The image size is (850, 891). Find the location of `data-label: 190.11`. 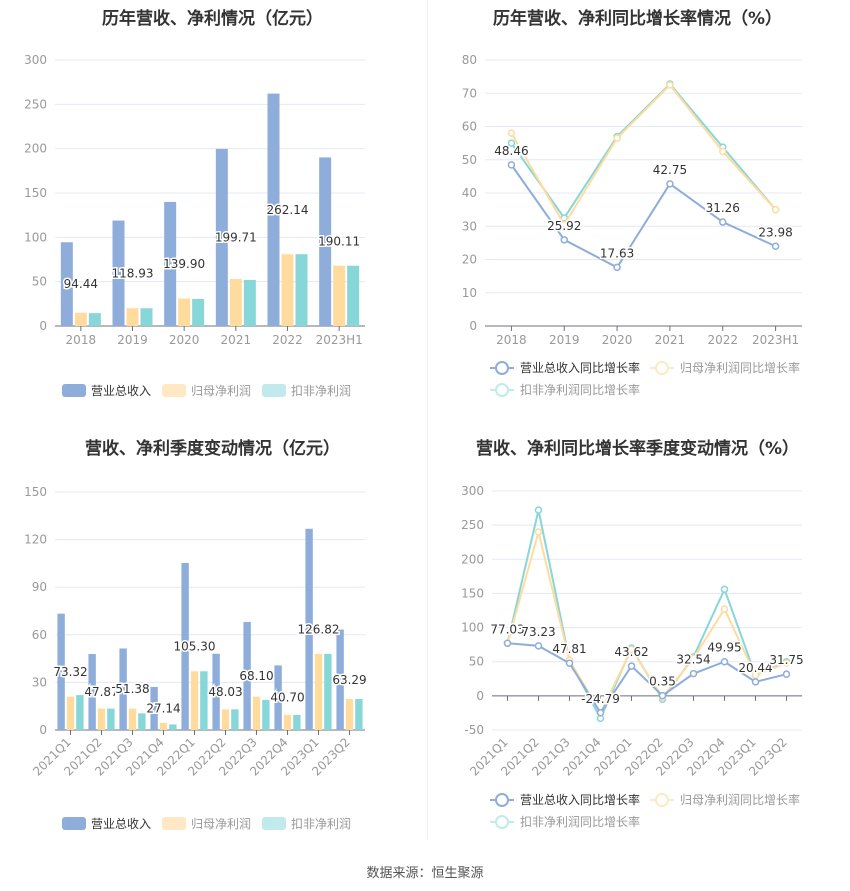

data-label: 190.11 is located at coordinates (339, 242).